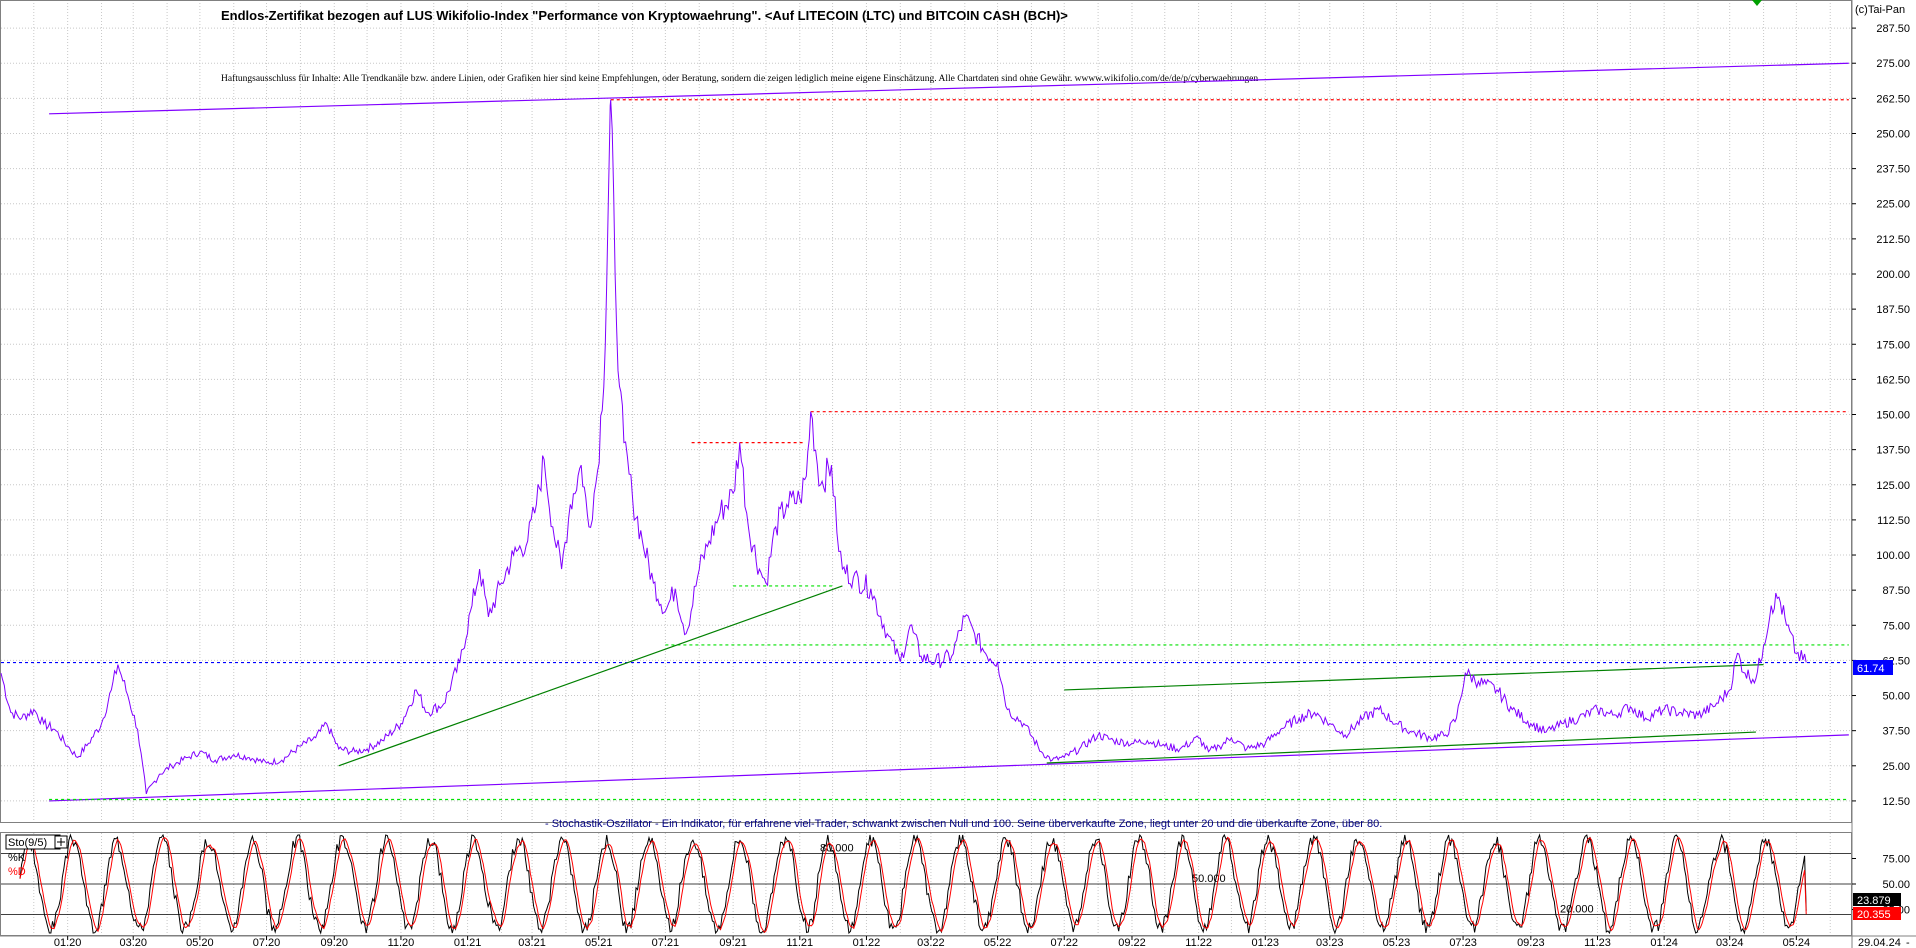  Describe the element at coordinates (837, 848) in the screenshot. I see `osc-level-label: 80.000` at that location.